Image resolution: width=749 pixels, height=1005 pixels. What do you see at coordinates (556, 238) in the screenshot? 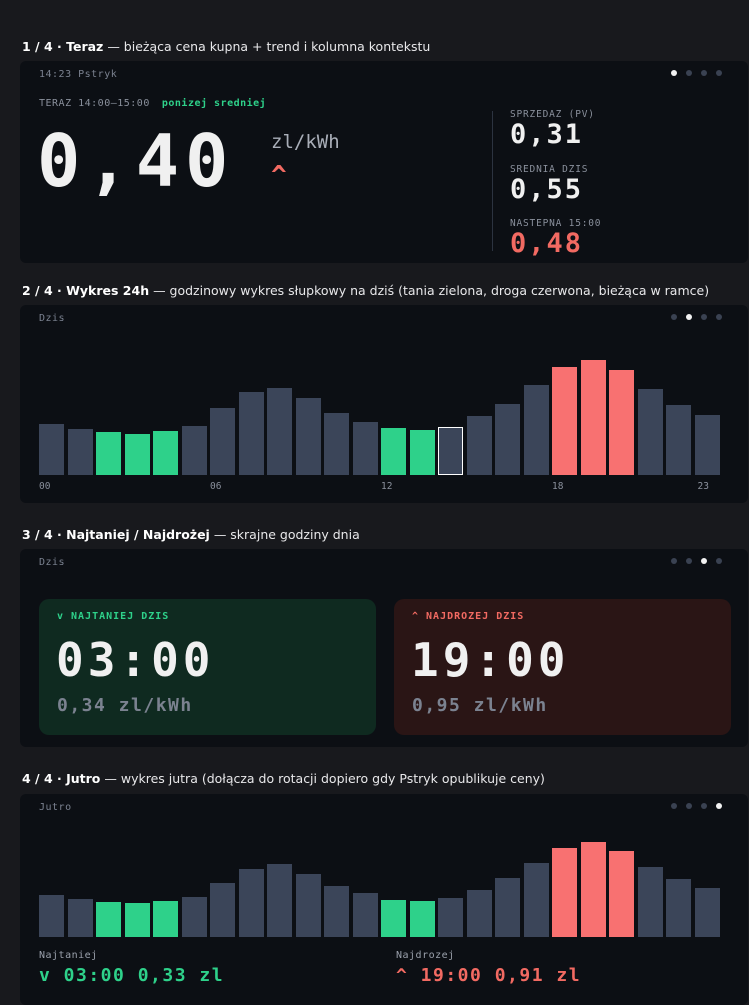
I see `context-next-price: NASTEPNA 15:00 0,48` at bounding box center [556, 238].